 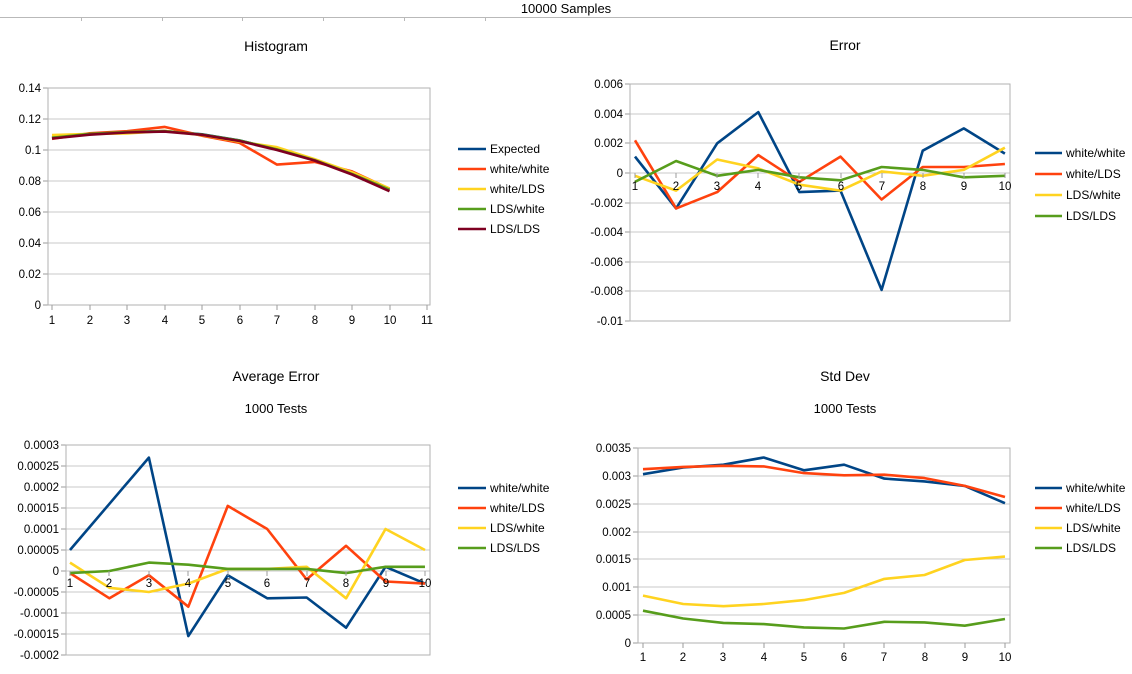 What do you see at coordinates (109, 584) in the screenshot?
I see `x-axis-label: 2` at bounding box center [109, 584].